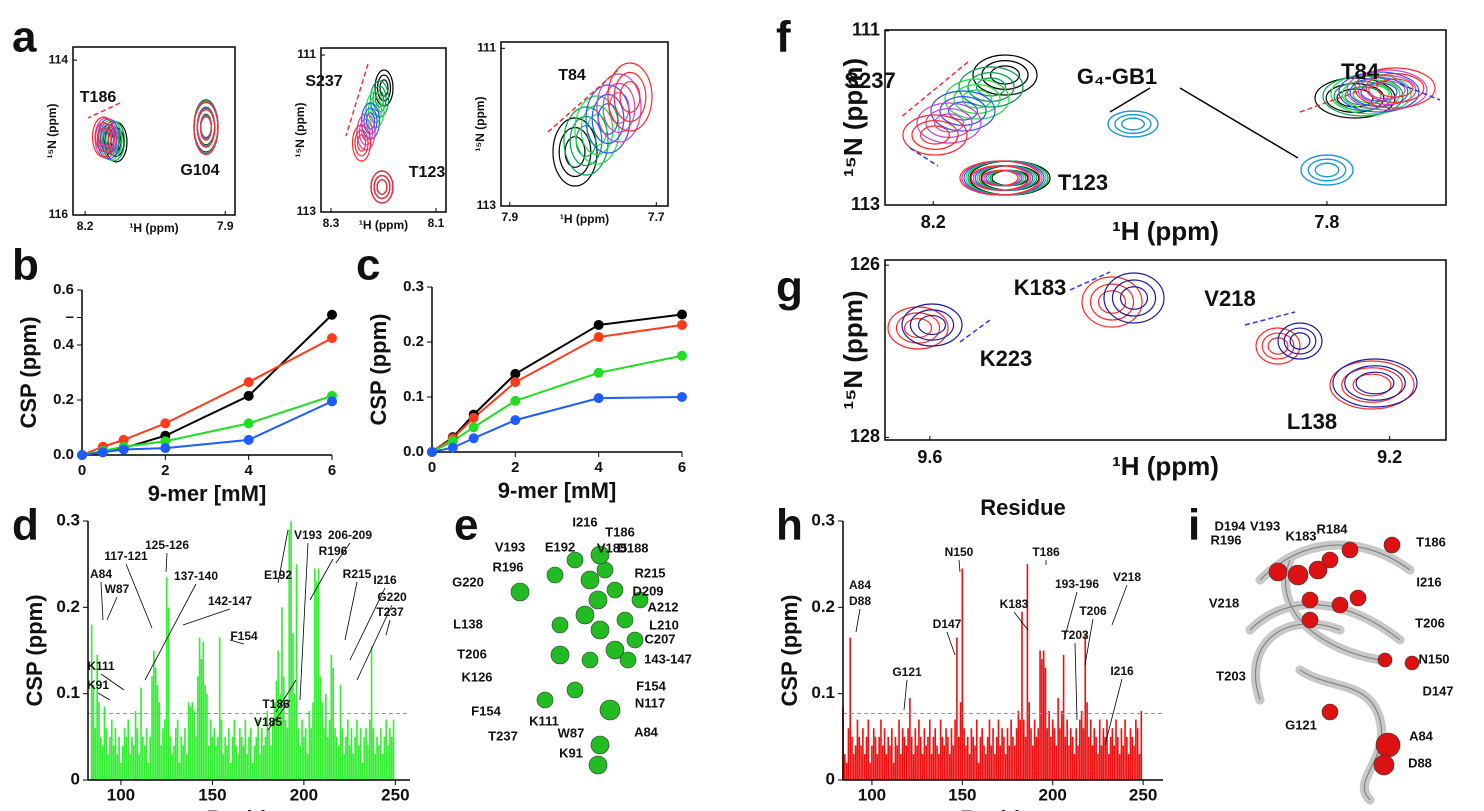 Image resolution: width=1484 pixels, height=811 pixels. I want to click on residue-label: K91, so click(98, 685).